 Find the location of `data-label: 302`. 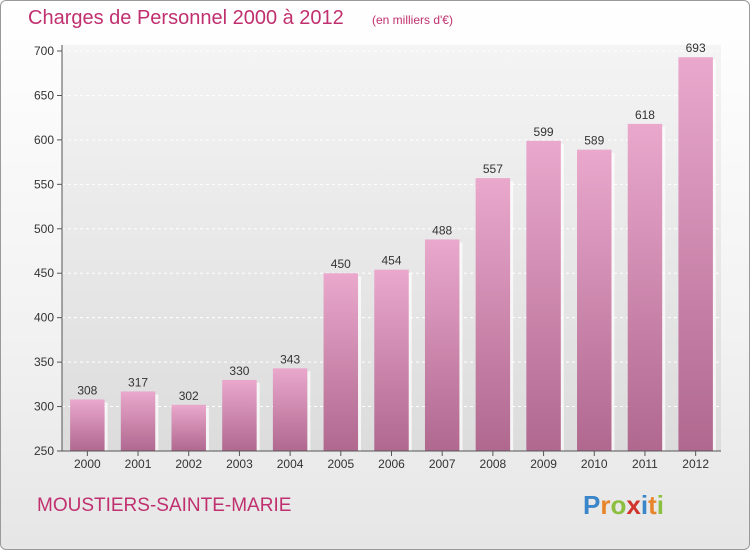

data-label: 302 is located at coordinates (189, 396).